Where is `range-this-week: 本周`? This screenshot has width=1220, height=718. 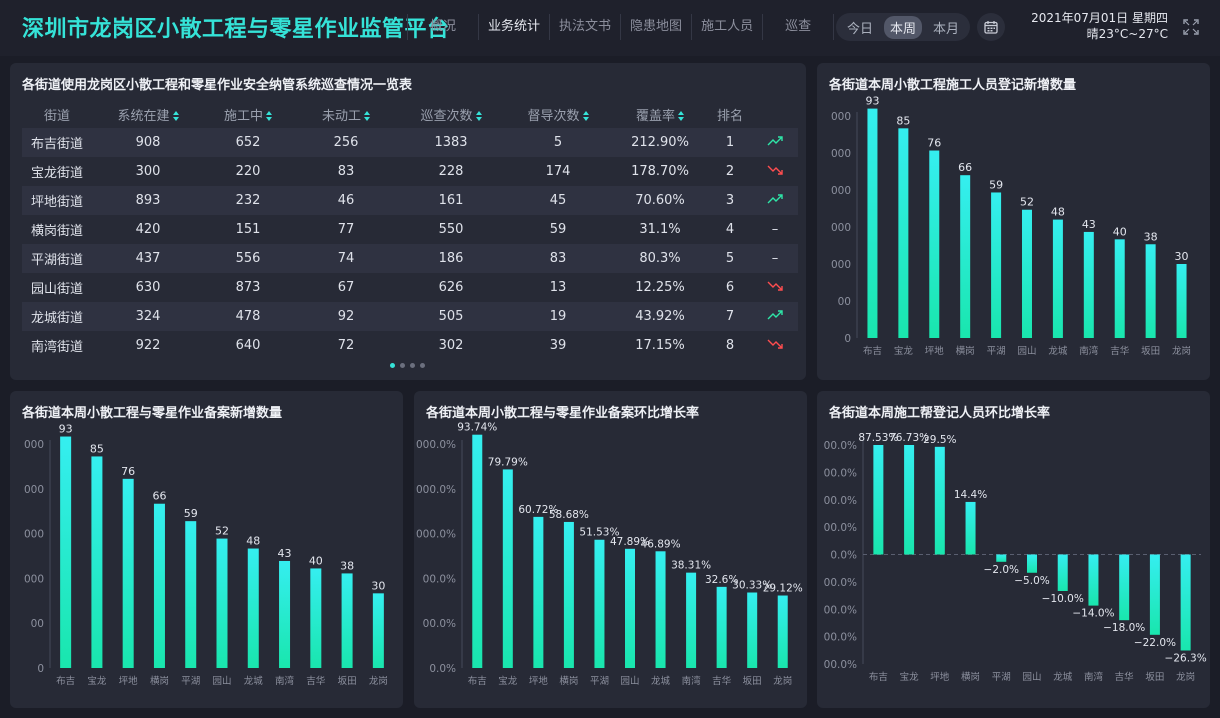
range-this-week: 本周 is located at coordinates (902, 27).